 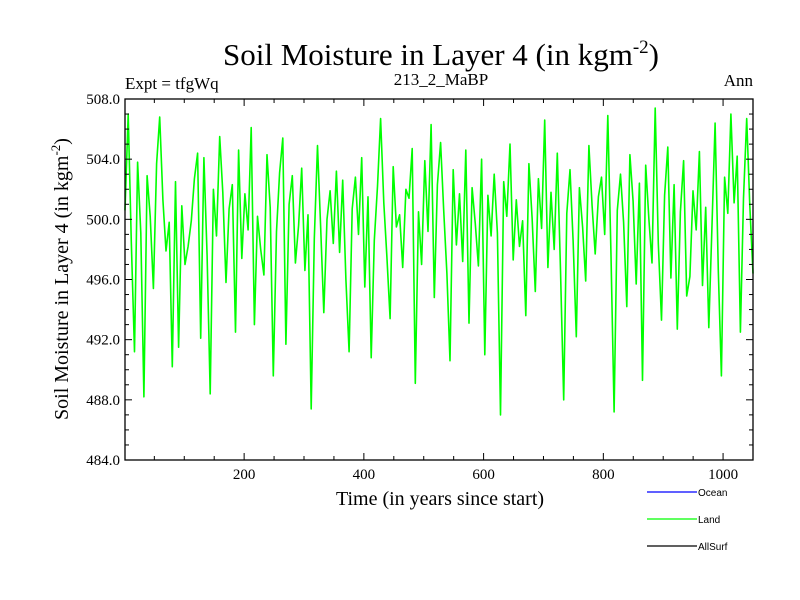 I want to click on legend-allsurf-label: AllSurf, so click(x=713, y=547).